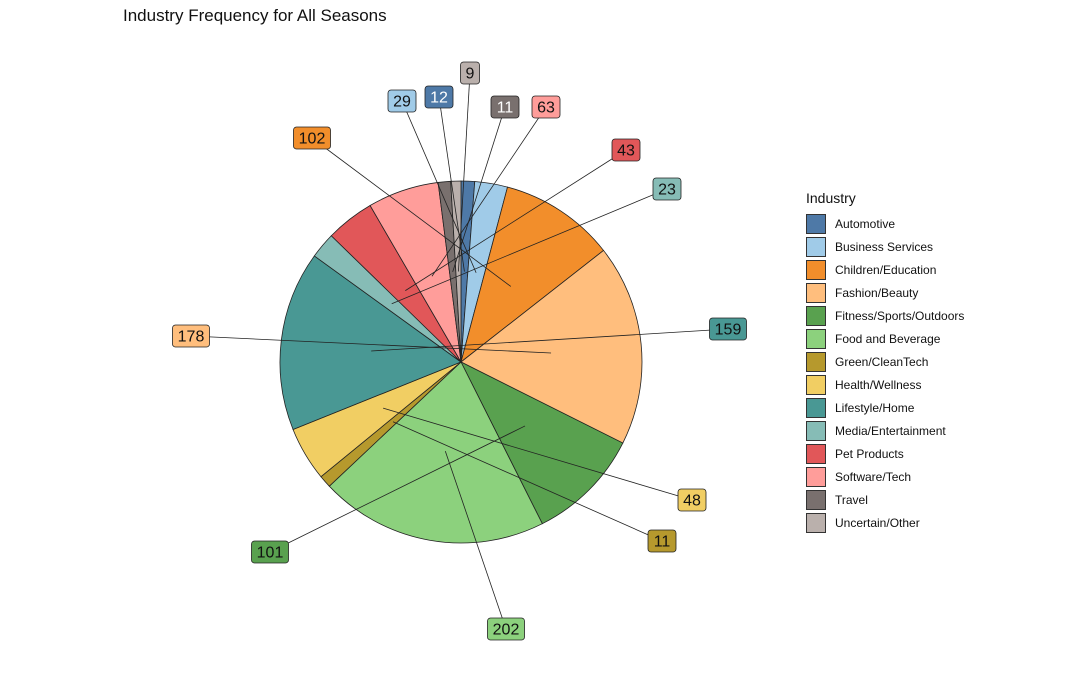  What do you see at coordinates (865, 223) in the screenshot?
I see `legend-label: Automotive` at bounding box center [865, 223].